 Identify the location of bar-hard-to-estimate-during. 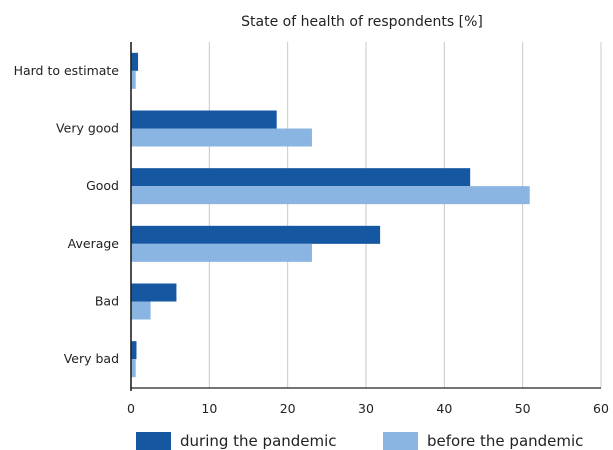
(135, 61).